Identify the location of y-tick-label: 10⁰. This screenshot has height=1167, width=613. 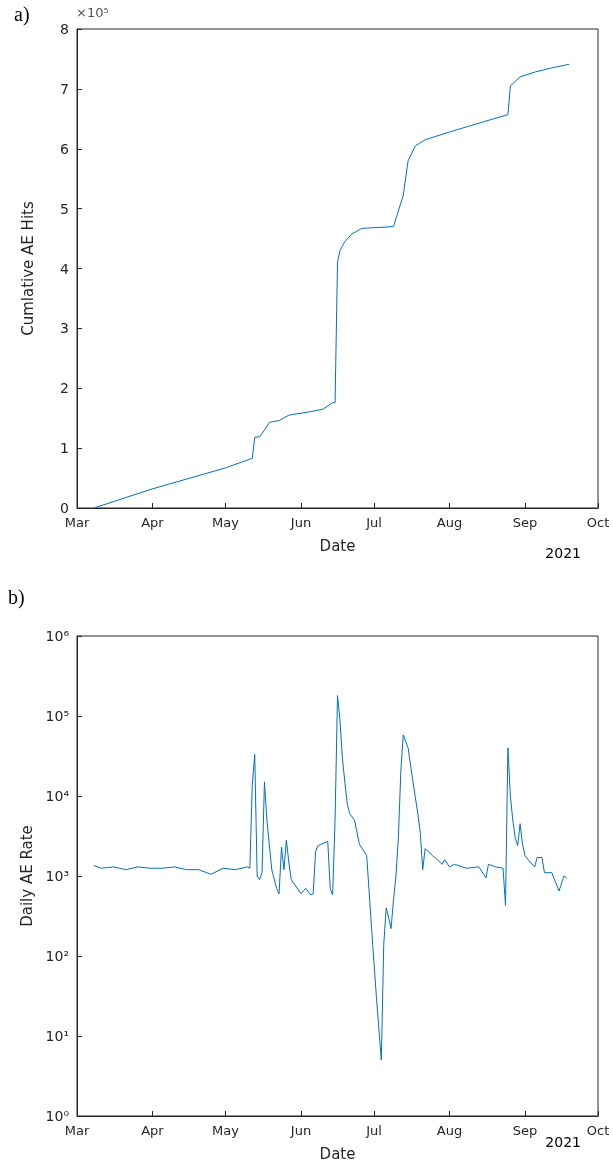
(57, 1116).